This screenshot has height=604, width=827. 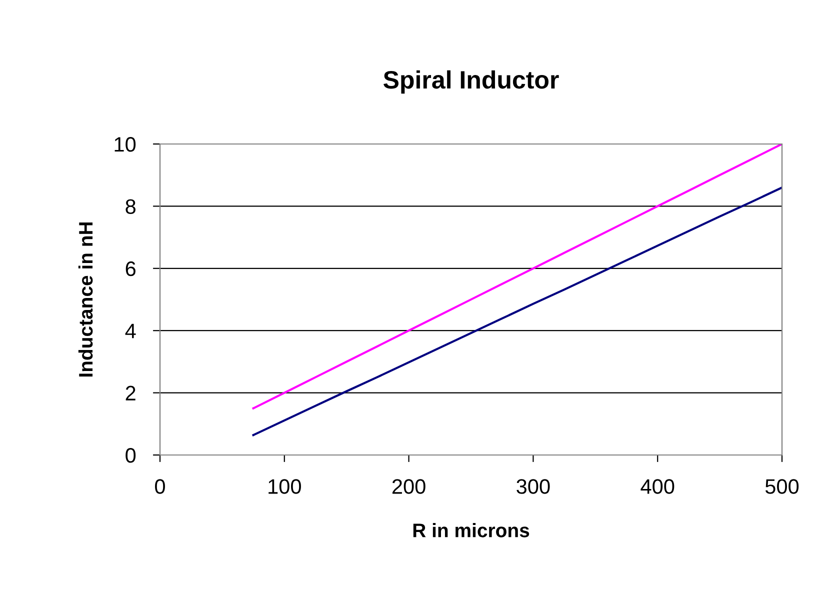 I want to click on x-tick-label: 100, so click(x=284, y=486).